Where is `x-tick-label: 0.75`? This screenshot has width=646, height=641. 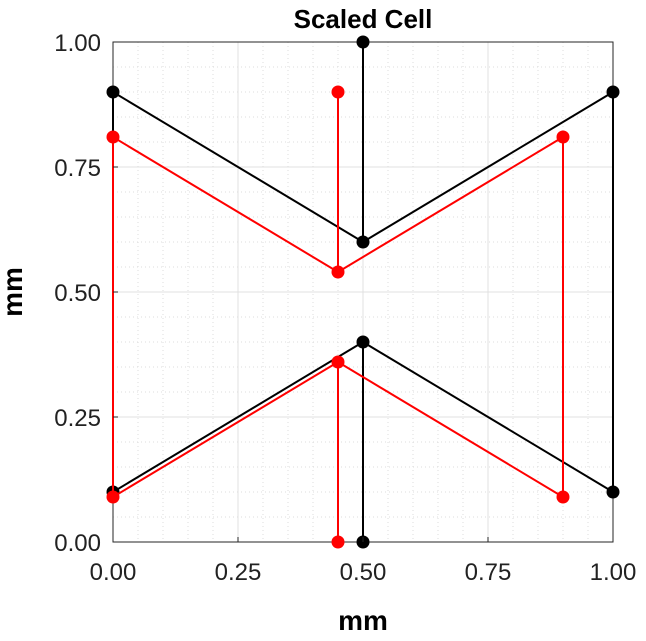
x-tick-label: 0.75 is located at coordinates (488, 572).